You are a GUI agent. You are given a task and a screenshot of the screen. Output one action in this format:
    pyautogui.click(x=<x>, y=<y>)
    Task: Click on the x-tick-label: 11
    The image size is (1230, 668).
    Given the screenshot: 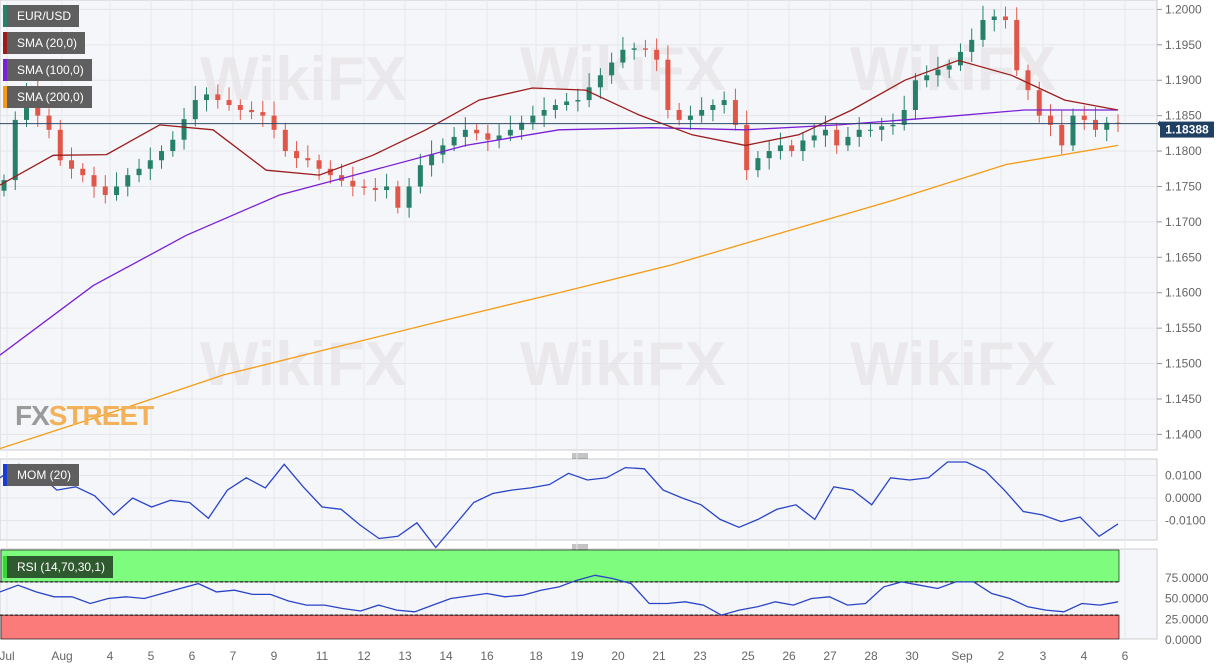 What is the action you would take?
    pyautogui.click(x=322, y=656)
    